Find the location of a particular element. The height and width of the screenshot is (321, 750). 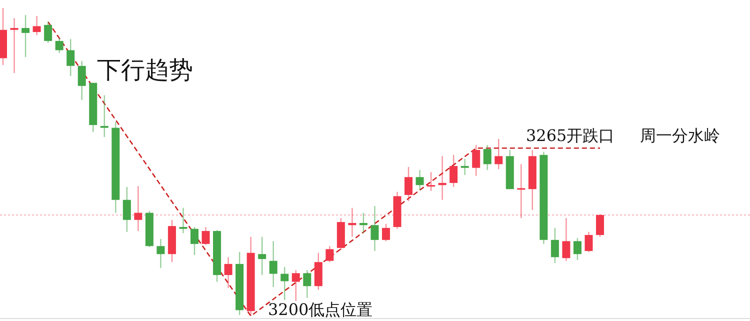

annotation: 3200低点位置 is located at coordinates (320, 309).